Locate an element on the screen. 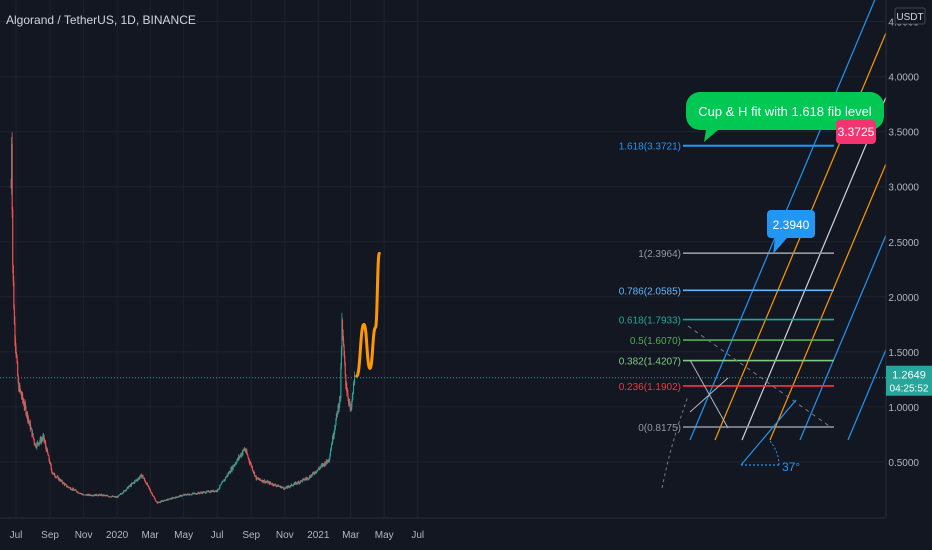 This screenshot has width=932, height=550. cup-handle-callout: Cup & H fit with 1.618 fib level is located at coordinates (785, 117).